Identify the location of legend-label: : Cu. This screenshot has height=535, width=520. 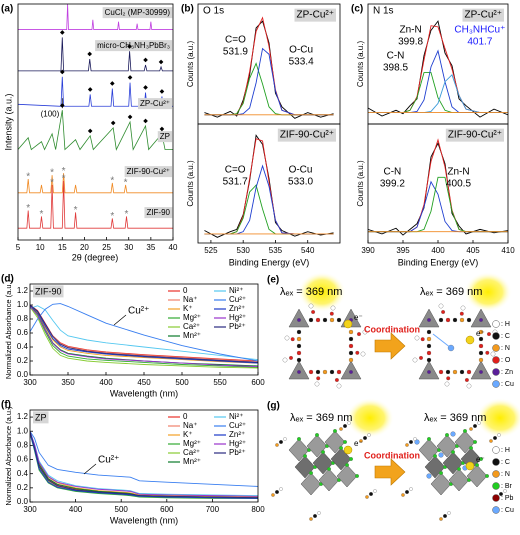
(507, 510).